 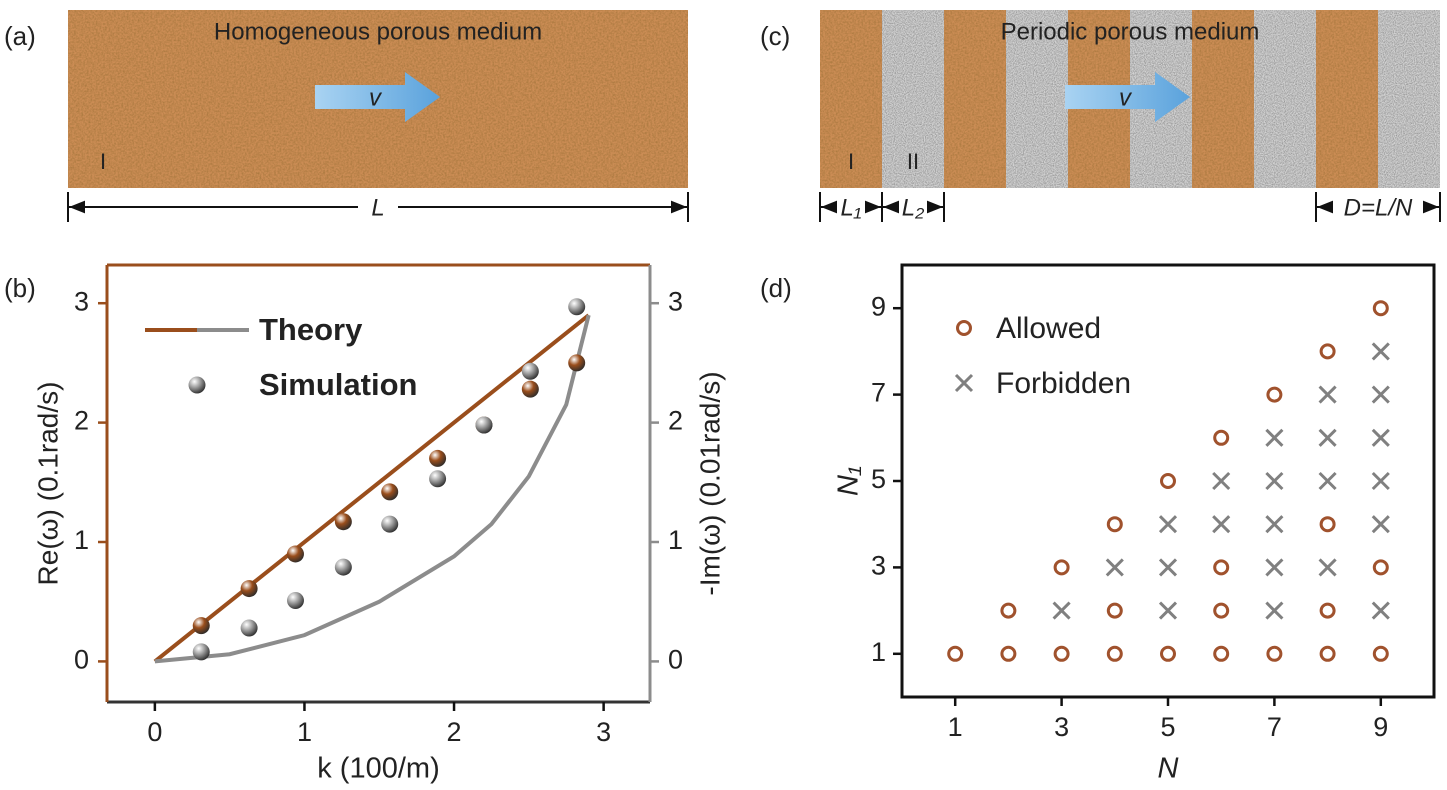 What do you see at coordinates (338, 384) in the screenshot?
I see `legend-label: Simulation` at bounding box center [338, 384].